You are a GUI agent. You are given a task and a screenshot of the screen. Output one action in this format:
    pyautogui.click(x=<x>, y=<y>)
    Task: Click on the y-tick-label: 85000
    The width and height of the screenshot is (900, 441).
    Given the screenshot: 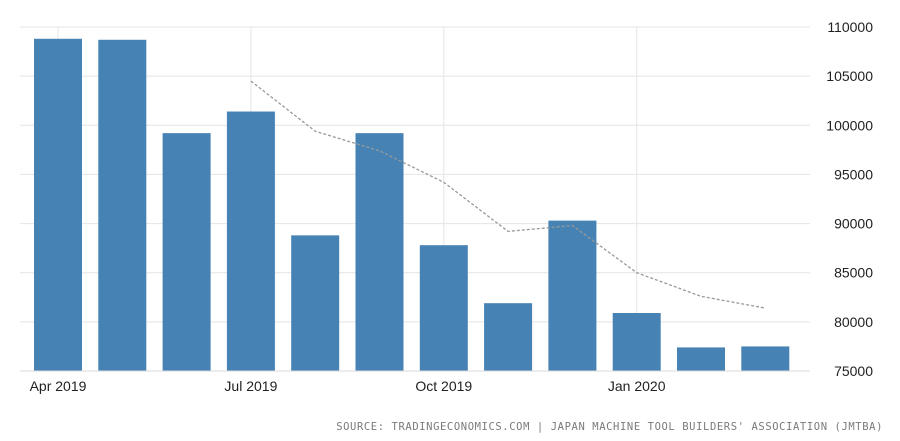 What is the action you would take?
    pyautogui.click(x=853, y=273)
    